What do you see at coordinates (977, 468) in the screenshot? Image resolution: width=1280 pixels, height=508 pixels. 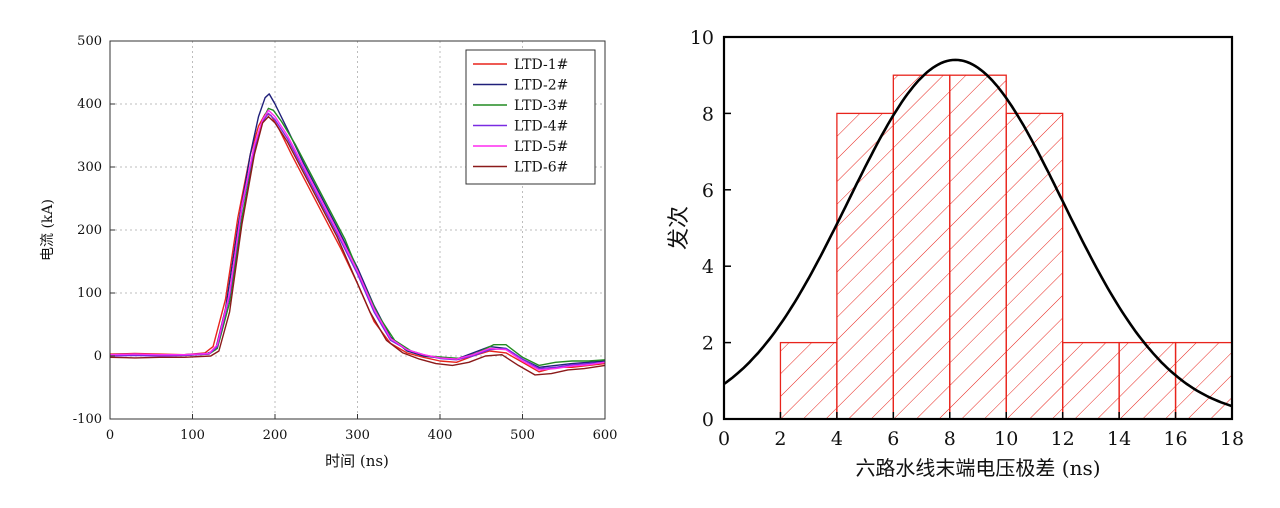 I see `right-x-axis-label: 六路水线末端电压极差 (ns)` at bounding box center [977, 468].